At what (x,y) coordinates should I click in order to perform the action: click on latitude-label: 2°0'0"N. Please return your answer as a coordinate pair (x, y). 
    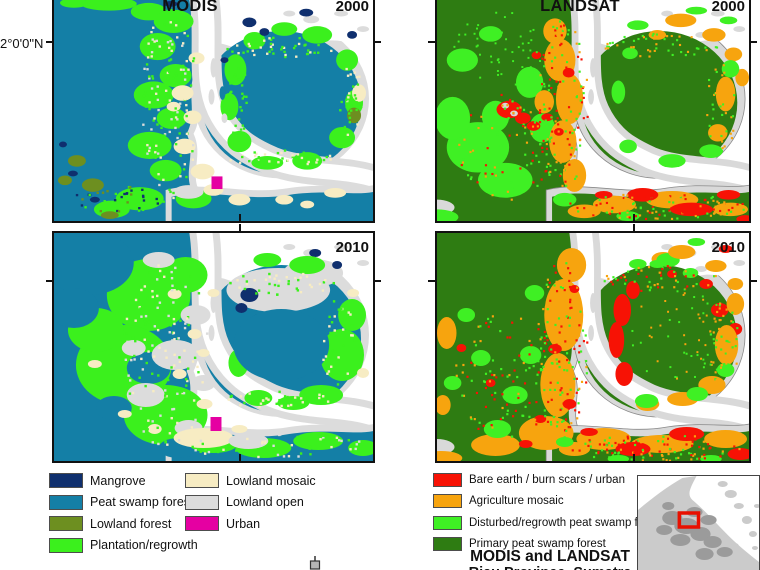
    Looking at the image, I should click on (22, 43).